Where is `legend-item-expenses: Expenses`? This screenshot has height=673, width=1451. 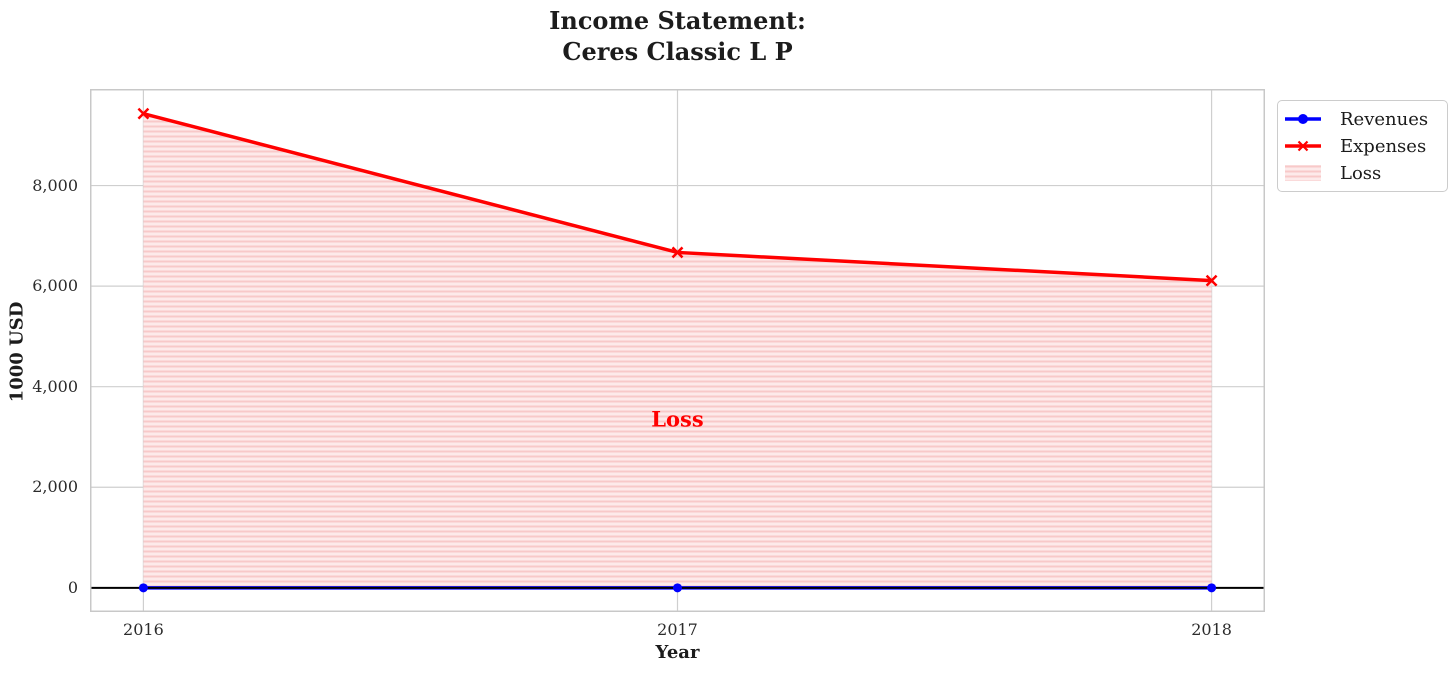
legend-item-expenses: Expenses is located at coordinates (1361, 146).